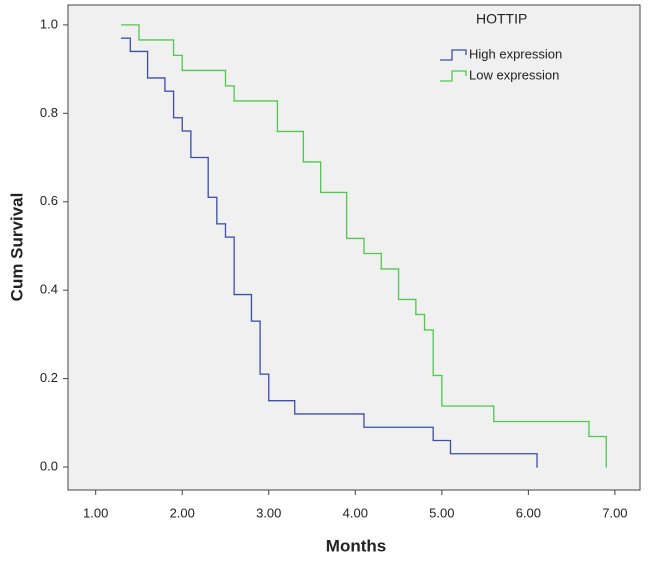 This screenshot has height=564, width=650. What do you see at coordinates (441, 512) in the screenshot?
I see `x-tick-label: 5.00` at bounding box center [441, 512].